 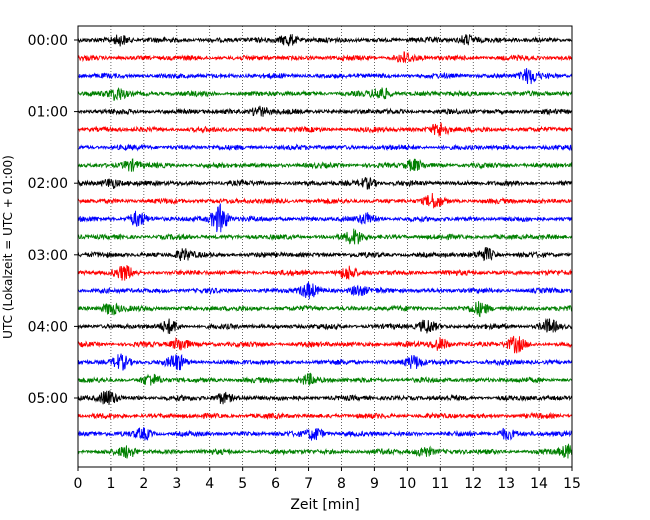 What do you see at coordinates (78, 484) in the screenshot?
I see `x-tick-label: 0` at bounding box center [78, 484].